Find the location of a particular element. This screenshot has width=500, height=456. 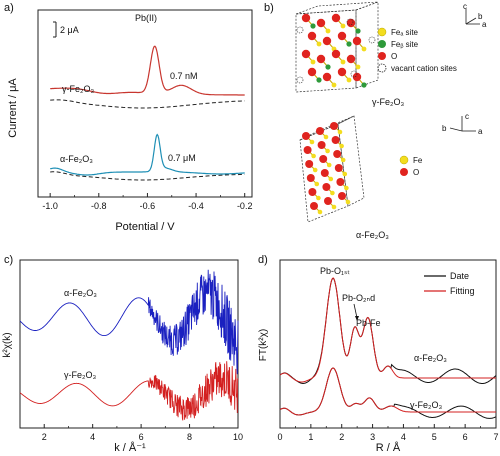

alpha-series-label: α-Fe₂O₃ is located at coordinates (76, 159).